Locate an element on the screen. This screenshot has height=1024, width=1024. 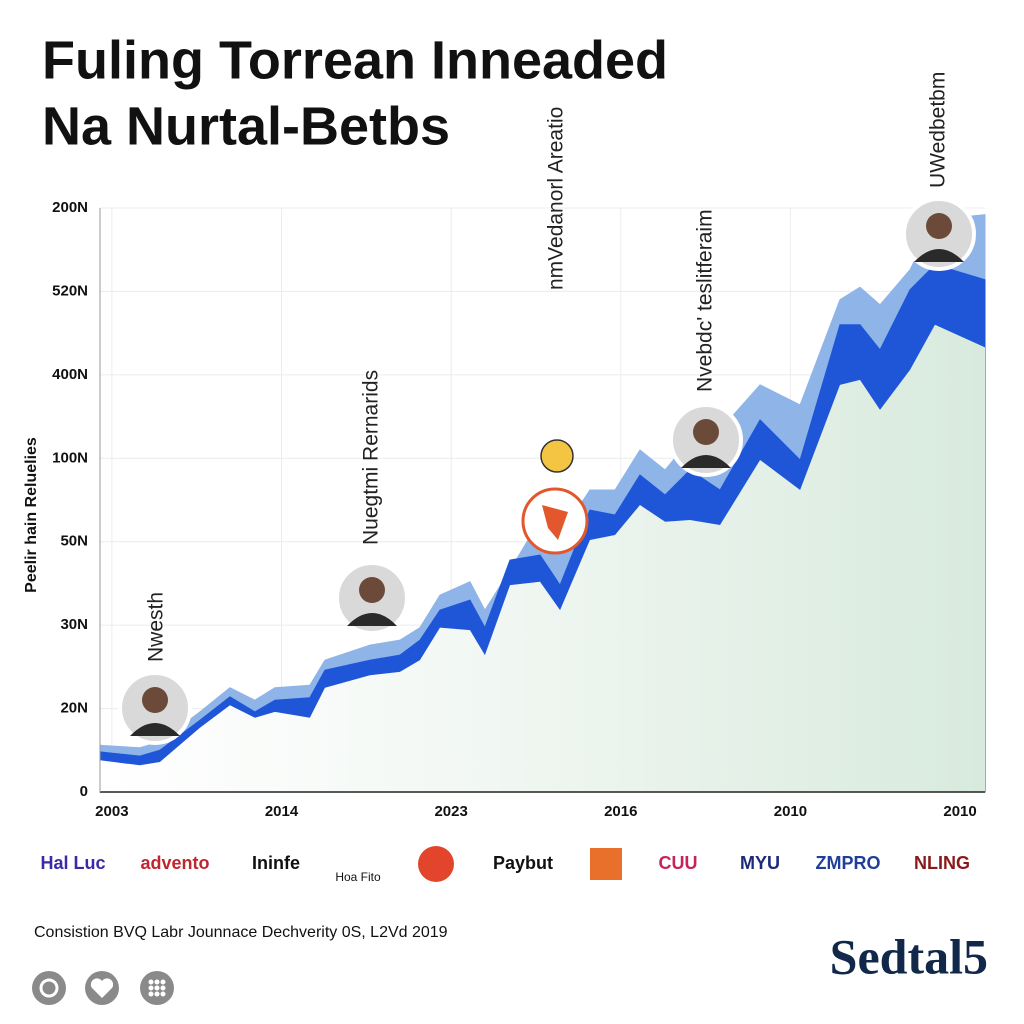
logo: advento is located at coordinates (174, 863).